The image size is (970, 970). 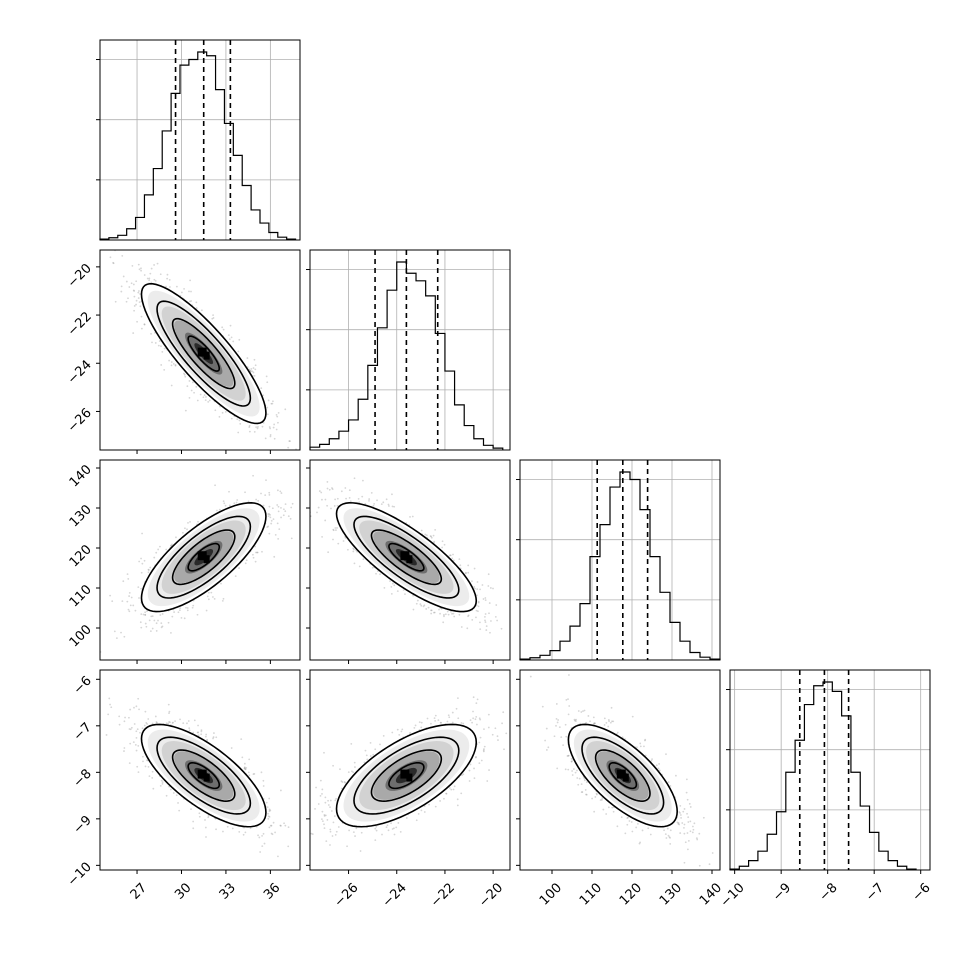 I want to click on scatter-0-2-frame, so click(x=200, y=560).